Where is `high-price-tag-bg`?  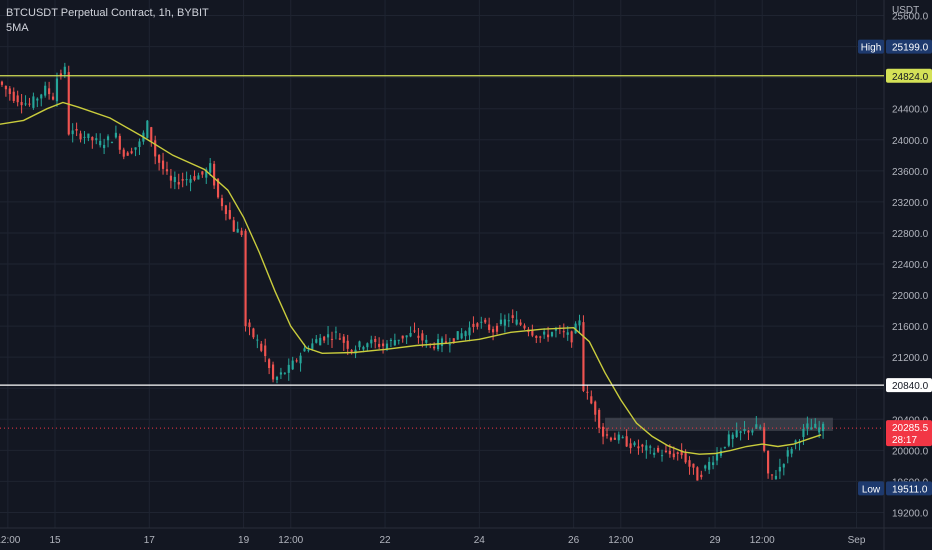 high-price-tag-bg is located at coordinates (909, 46).